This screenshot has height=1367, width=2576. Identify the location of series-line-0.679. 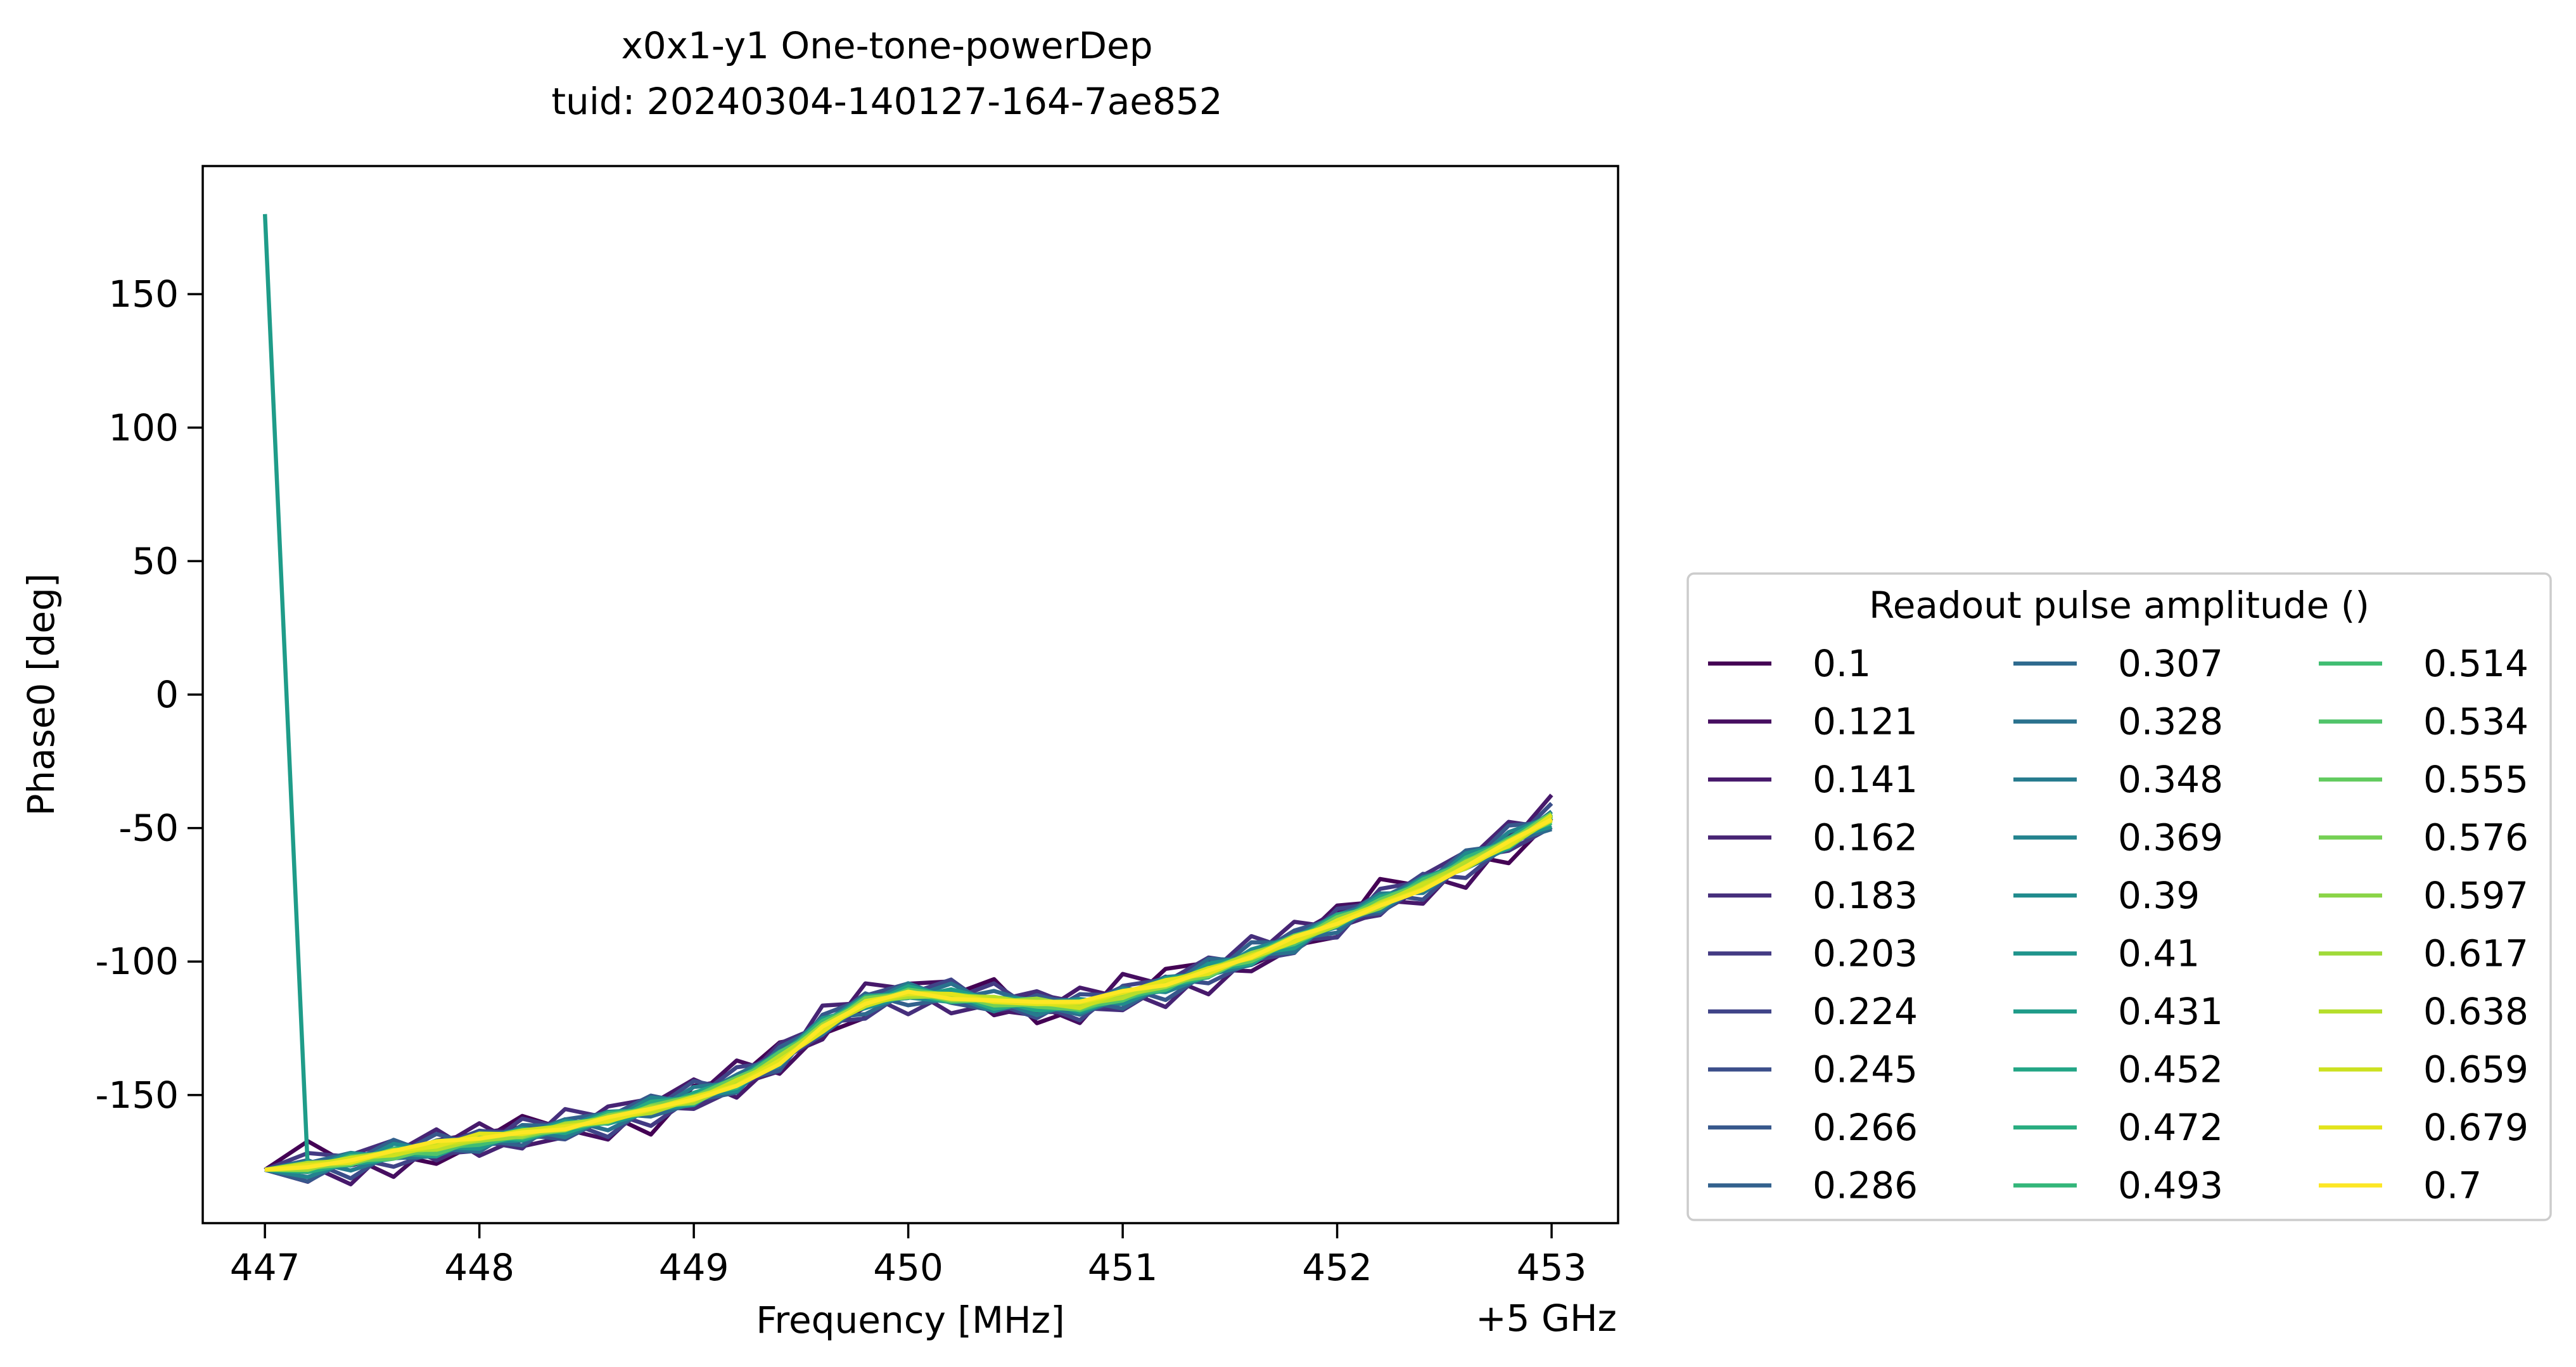
(909, 992).